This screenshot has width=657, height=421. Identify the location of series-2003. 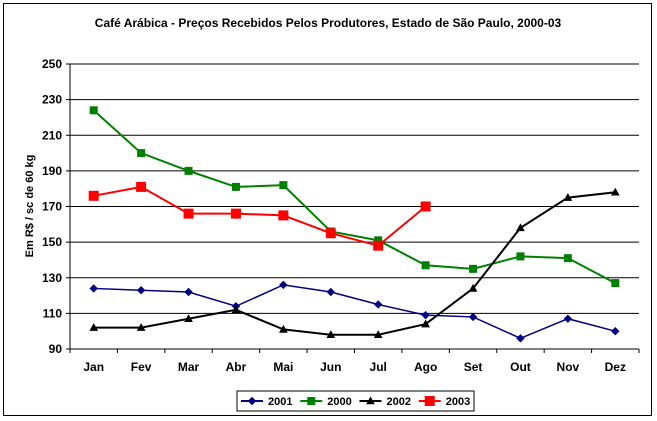
(259, 216).